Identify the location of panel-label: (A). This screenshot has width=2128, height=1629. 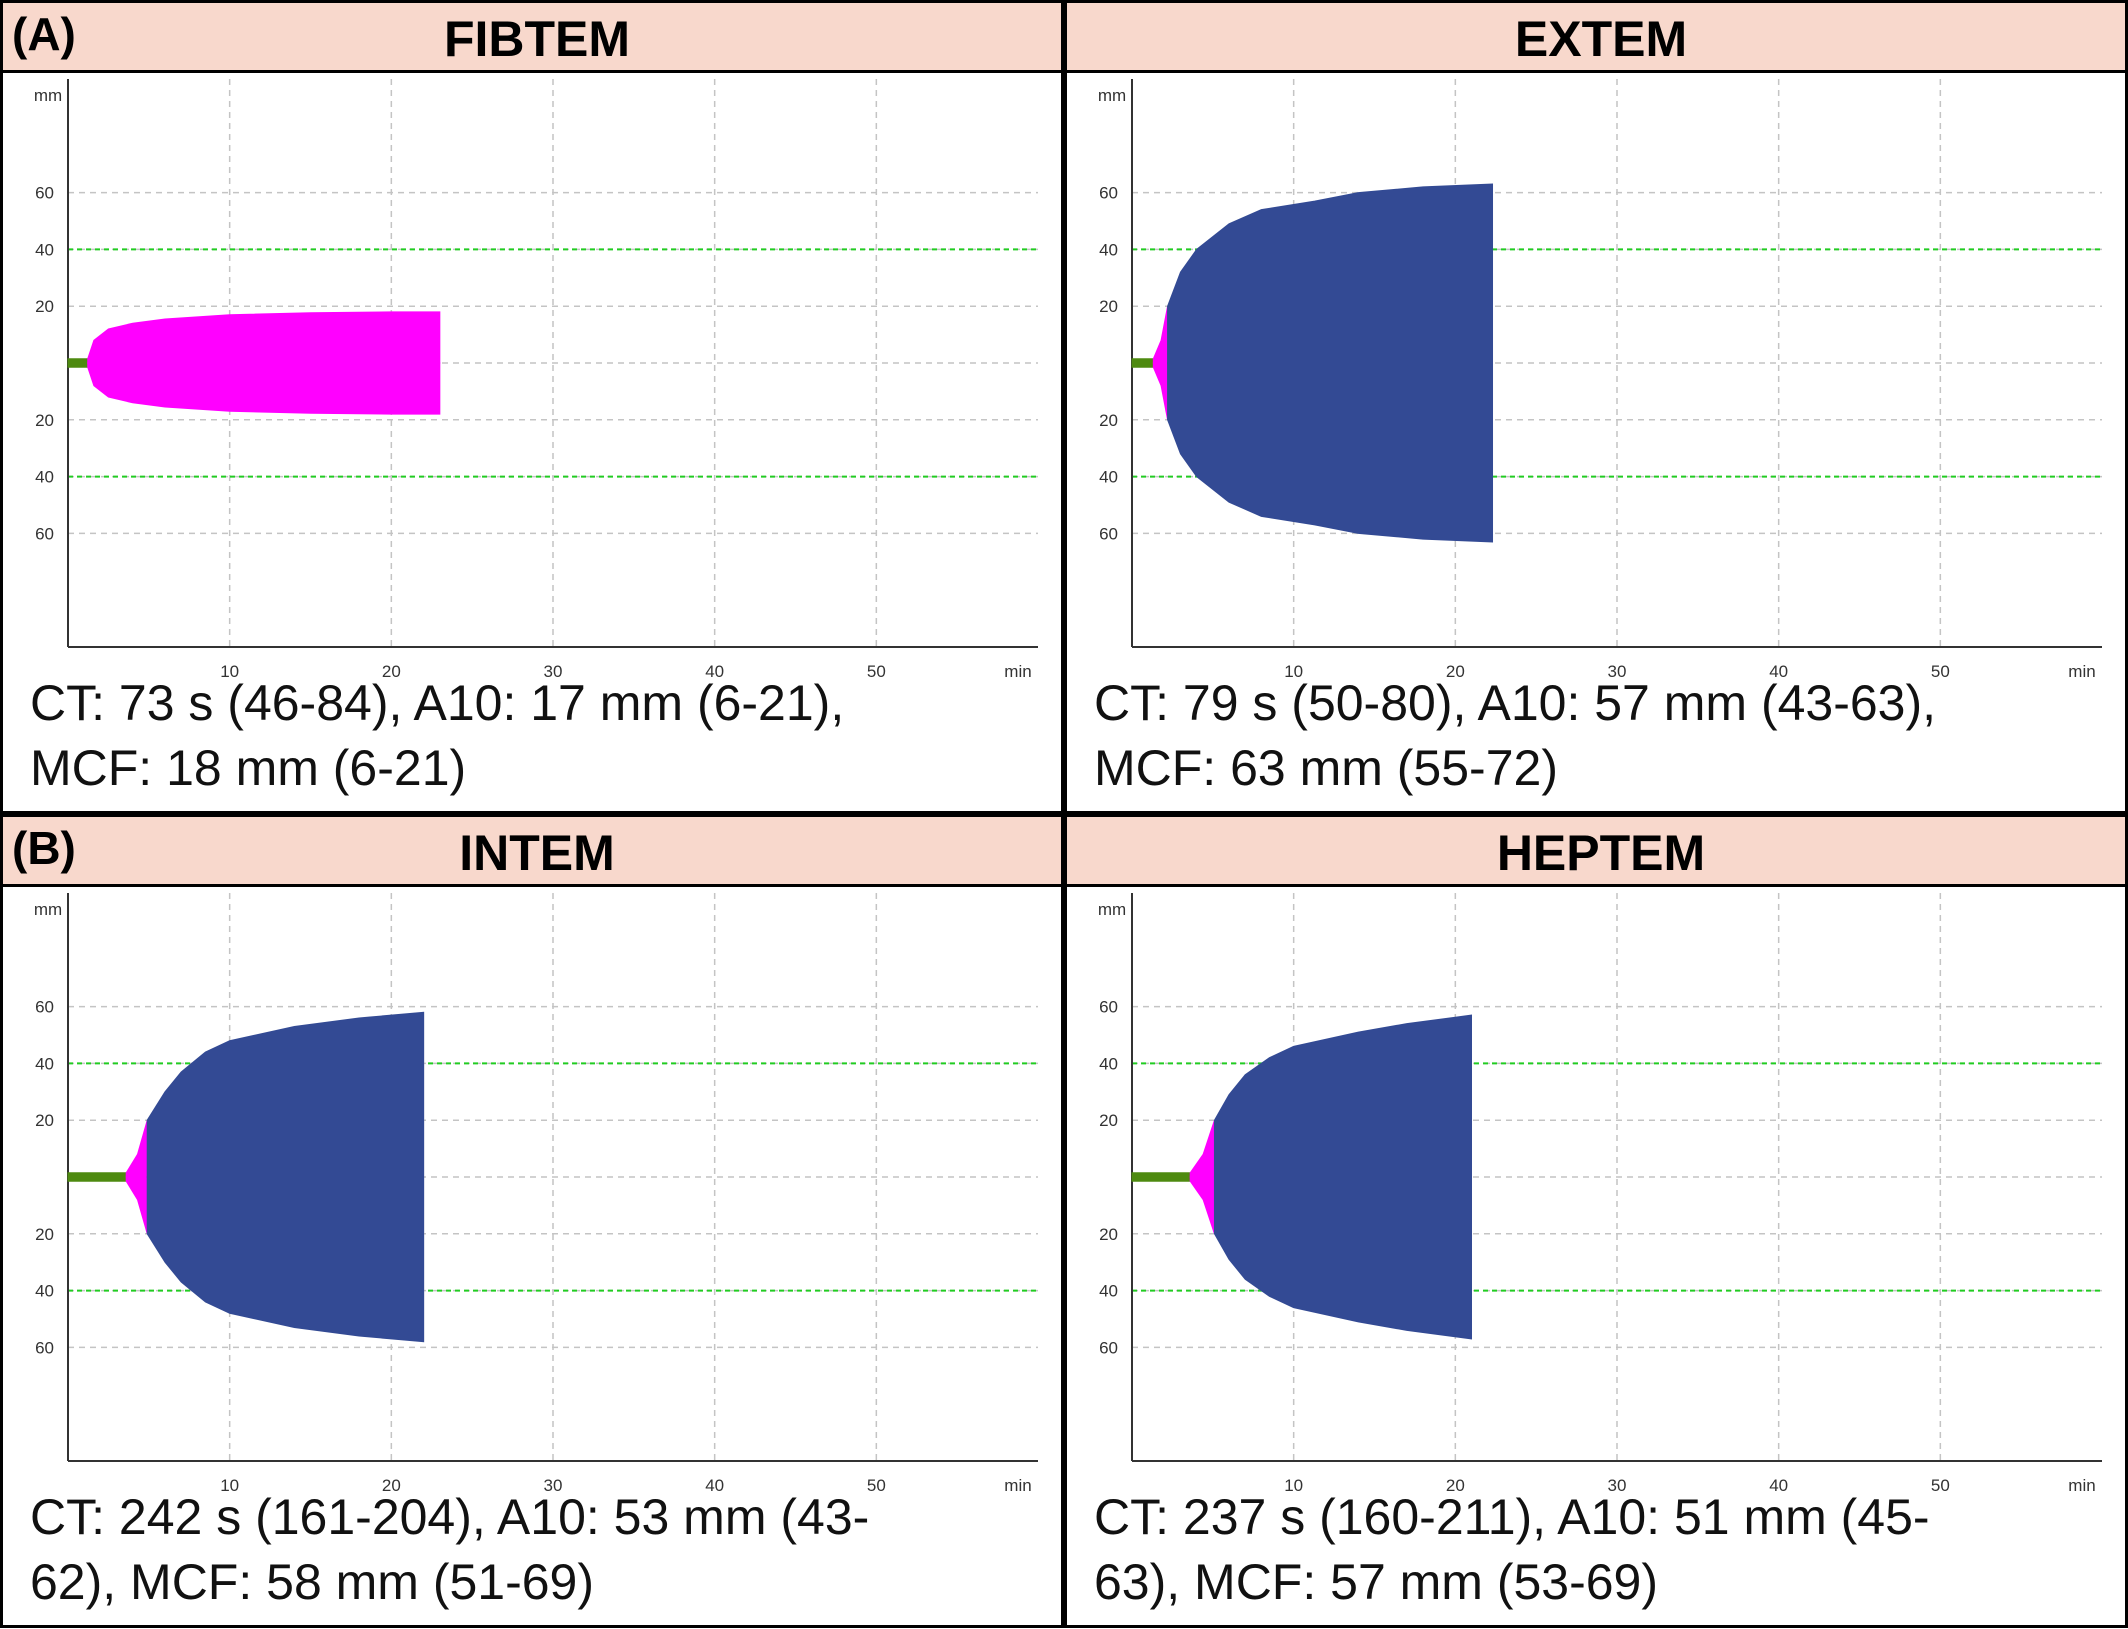
(44, 34).